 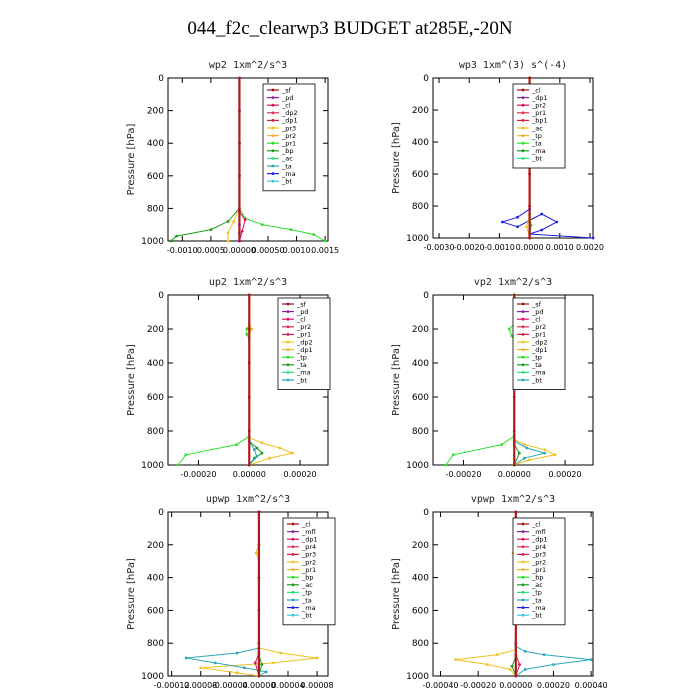 What do you see at coordinates (248, 282) in the screenshot?
I see `chart-title: up2 1xm^2/s^3` at bounding box center [248, 282].